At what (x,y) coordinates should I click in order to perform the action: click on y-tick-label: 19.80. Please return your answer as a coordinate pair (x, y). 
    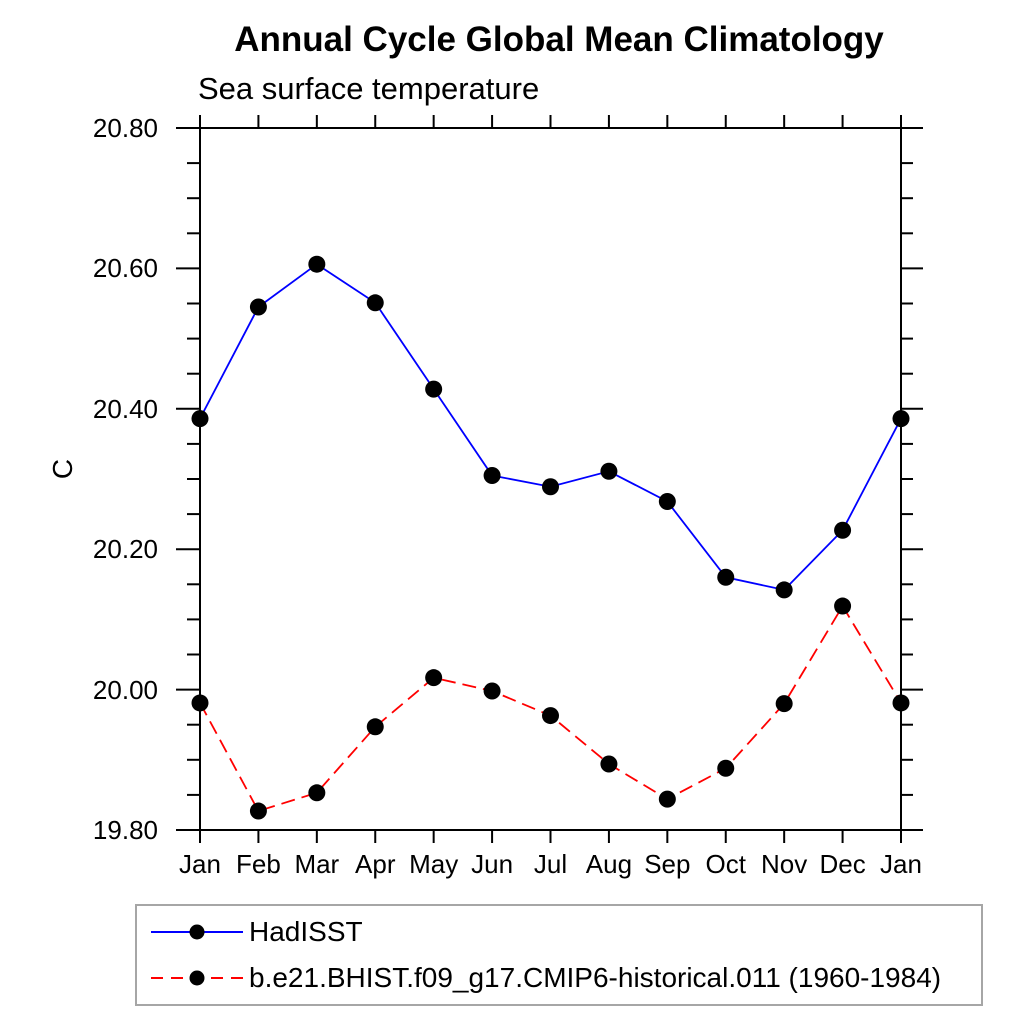
    Looking at the image, I should click on (125, 830).